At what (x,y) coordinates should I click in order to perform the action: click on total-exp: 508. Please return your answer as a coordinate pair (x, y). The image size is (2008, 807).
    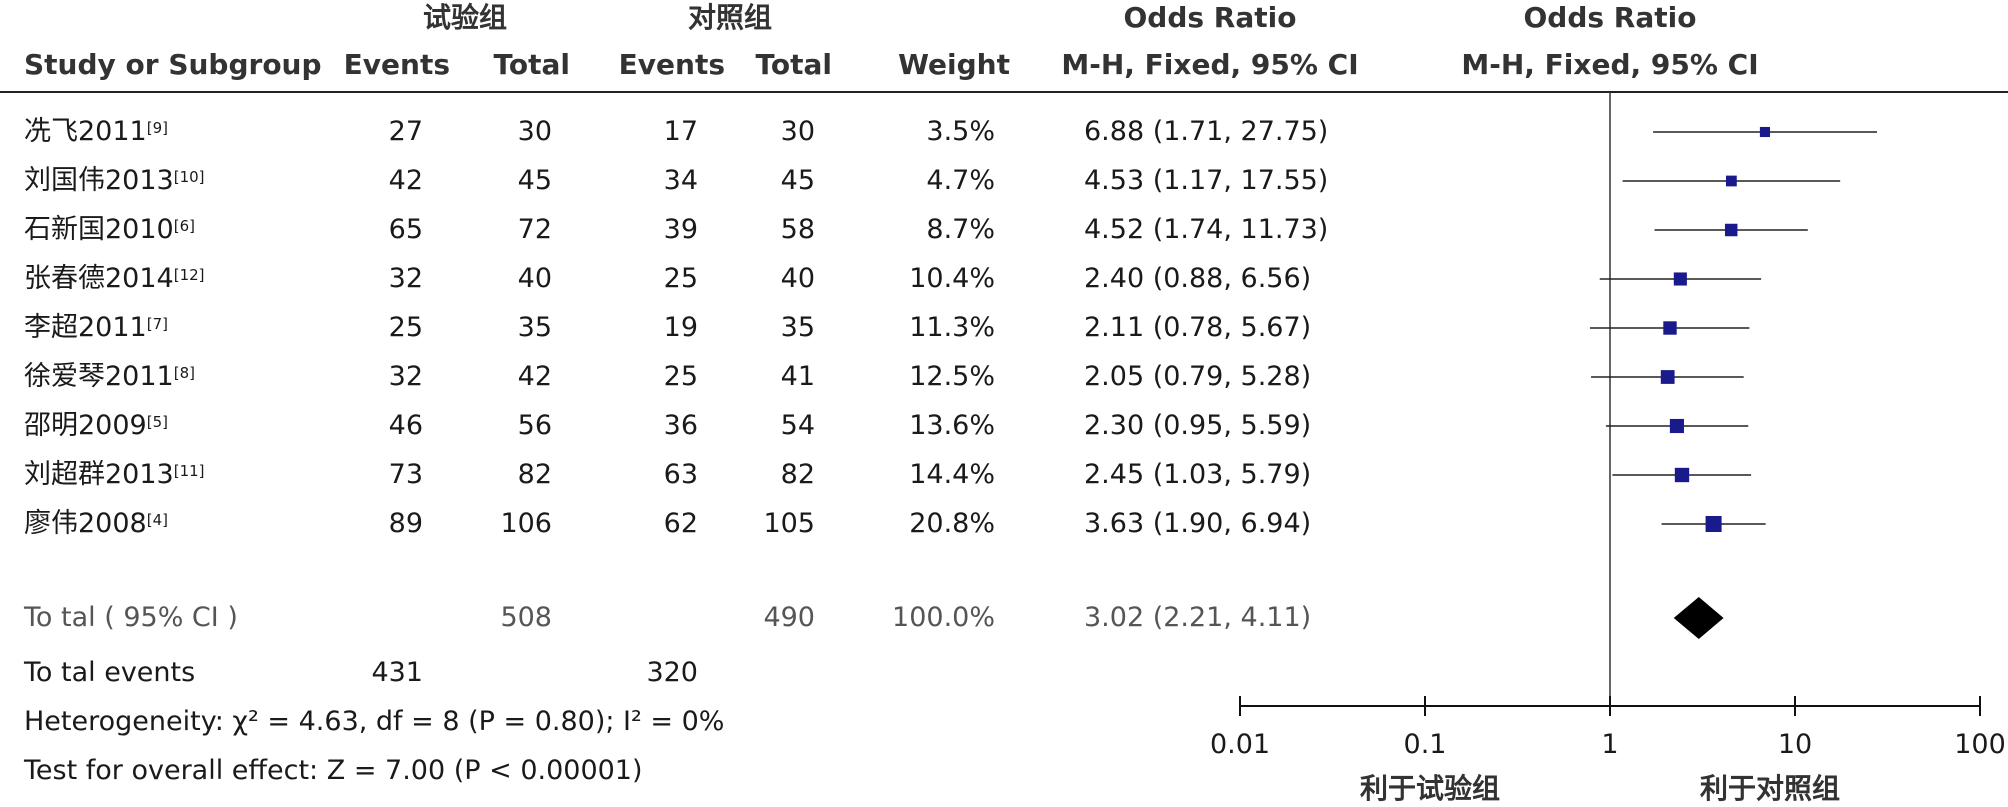
    Looking at the image, I should click on (526, 617).